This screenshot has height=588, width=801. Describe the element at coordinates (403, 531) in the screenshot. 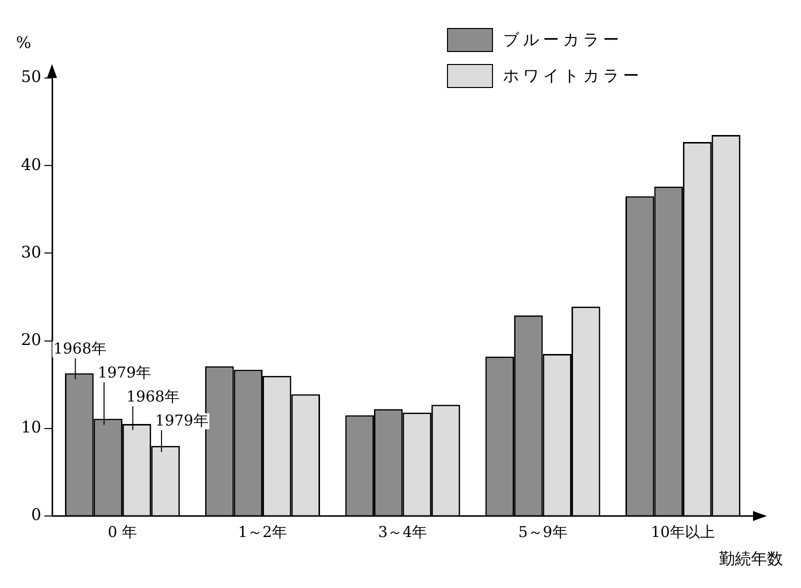

I see `x-tick-label: 3～4年` at that location.